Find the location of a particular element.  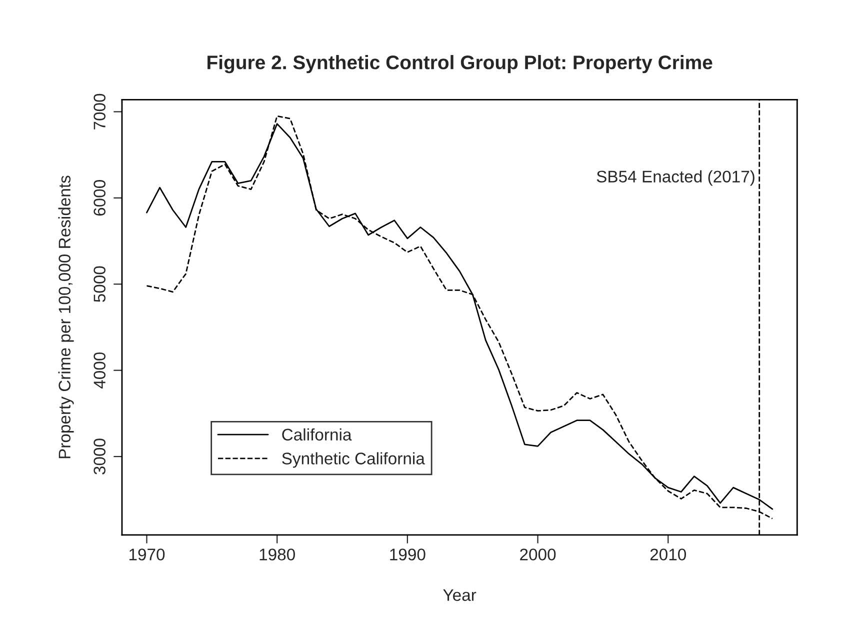

x-tick-label: 2010 is located at coordinates (668, 554).